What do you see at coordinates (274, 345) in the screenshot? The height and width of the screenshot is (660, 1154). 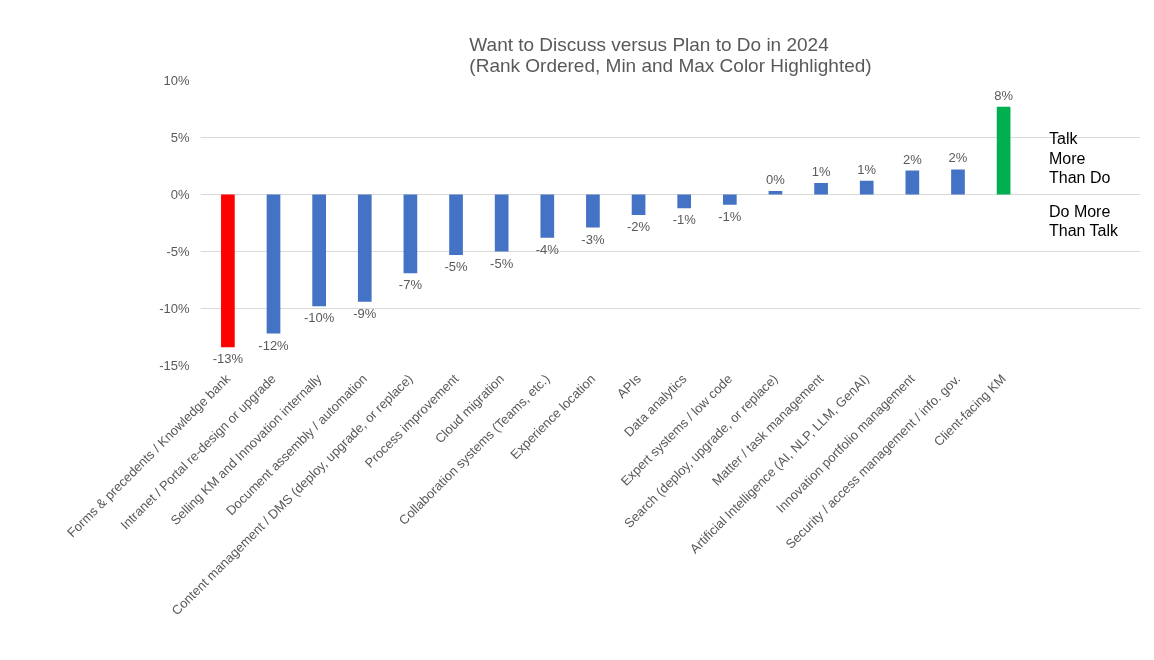 I see `data-label: -12%` at bounding box center [274, 345].